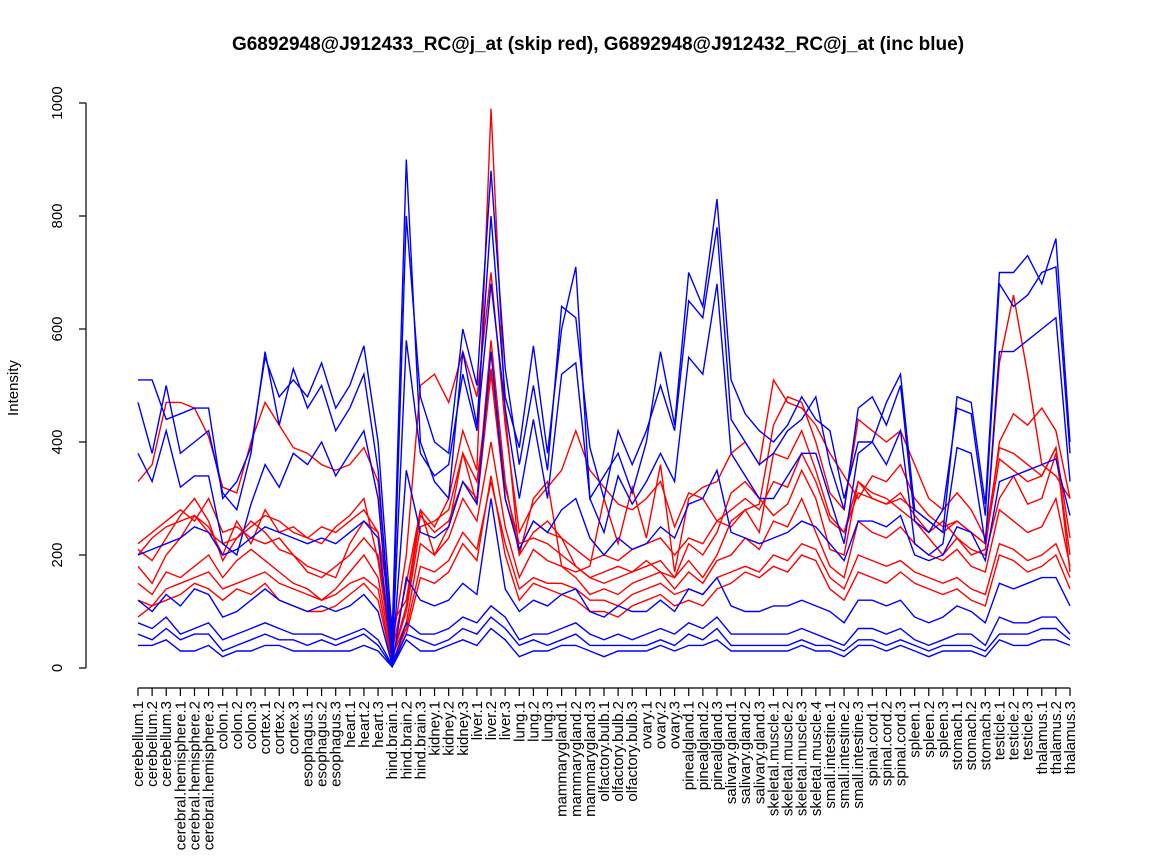 This screenshot has height=864, width=1152. I want to click on x-tick-label: spinal.cord.3, so click(901, 743).